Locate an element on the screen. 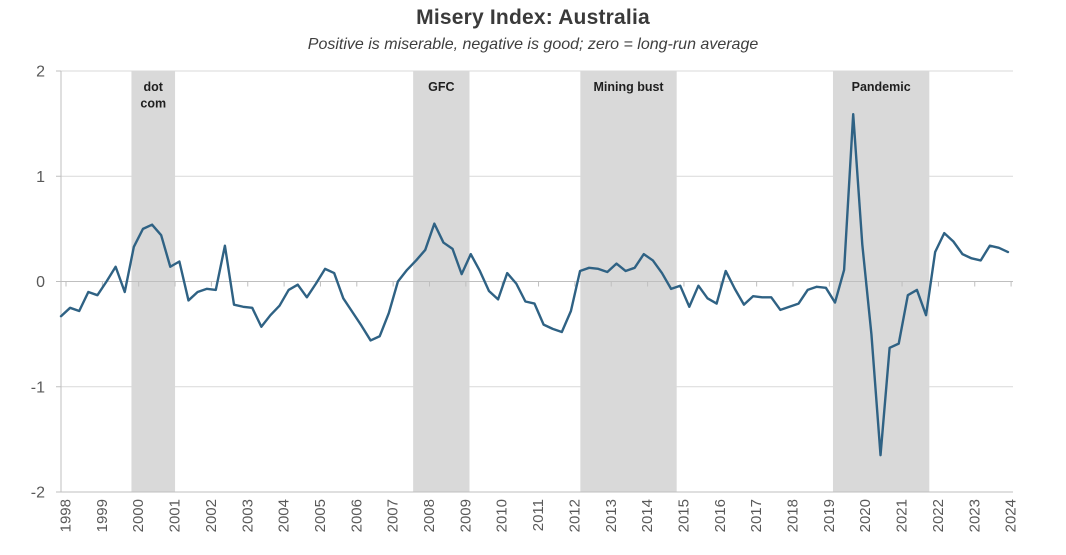  x-tick-label: 1999 is located at coordinates (102, 515).